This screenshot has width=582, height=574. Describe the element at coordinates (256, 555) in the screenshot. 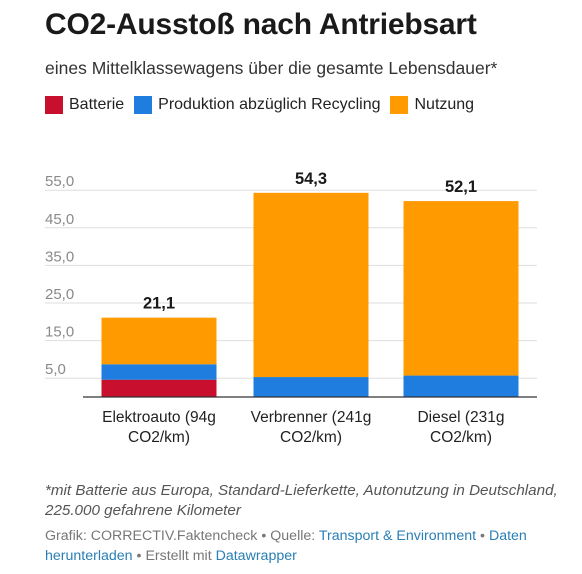

I see `datawrapper-link: Datawrapper` at that location.